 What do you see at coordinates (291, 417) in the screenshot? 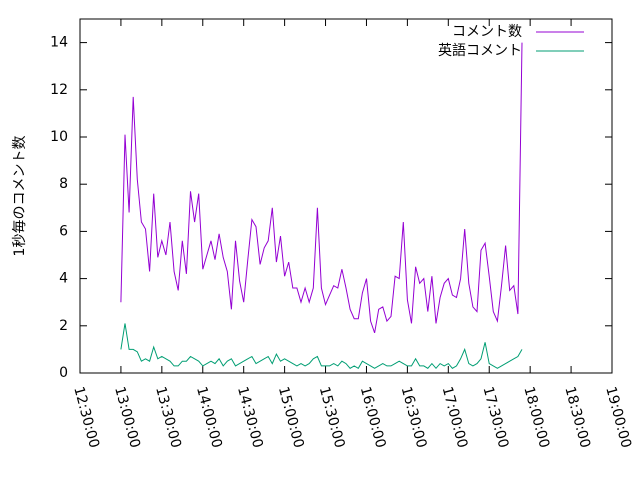
I see `x-tick-label: 15:00:00` at bounding box center [291, 417].